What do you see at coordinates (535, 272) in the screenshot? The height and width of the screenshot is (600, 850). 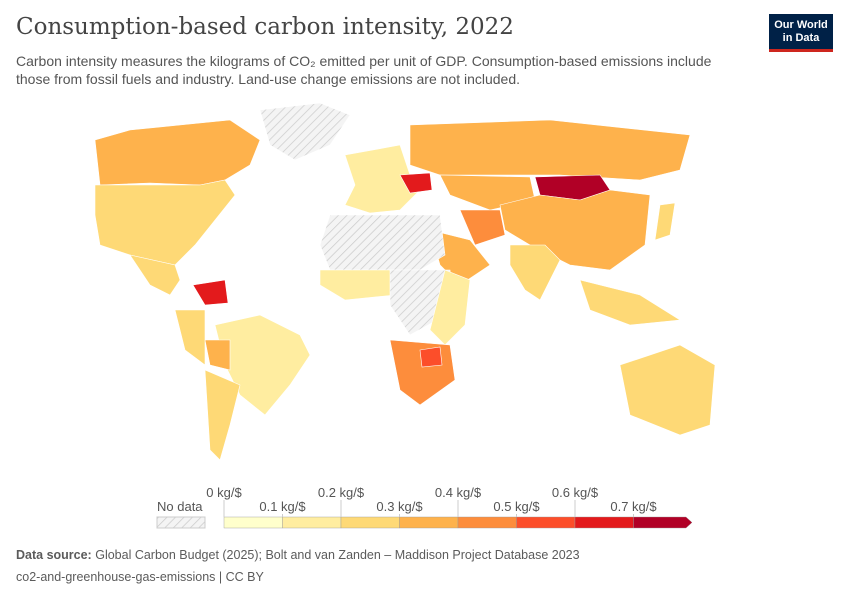 I see `country-india` at bounding box center [535, 272].